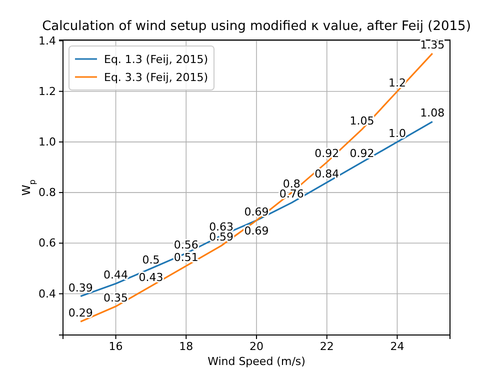 The height and width of the screenshot is (375, 500). Describe the element at coordinates (362, 153) in the screenshot. I see `data-label: 0.92` at that location.